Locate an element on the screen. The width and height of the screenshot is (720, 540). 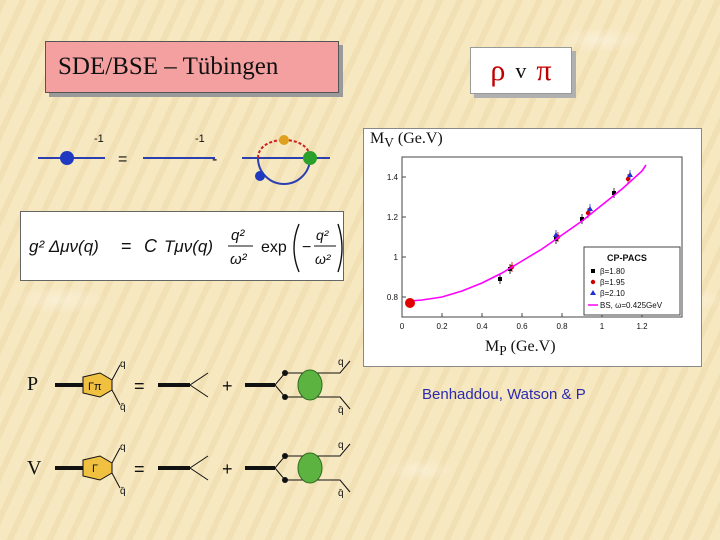
p-bare-antiquark is located at coordinates (199, 391).